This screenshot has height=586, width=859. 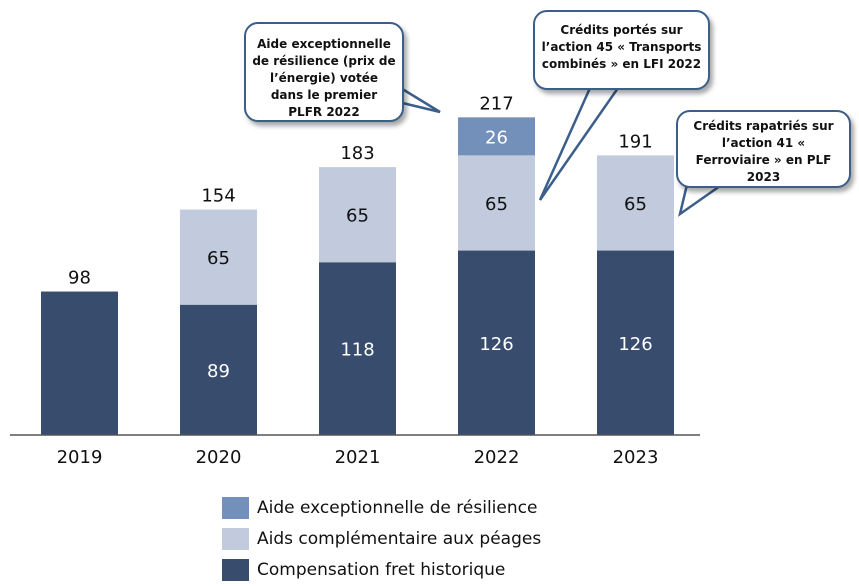 I want to click on x-tick-2022: 2022, so click(x=497, y=457).